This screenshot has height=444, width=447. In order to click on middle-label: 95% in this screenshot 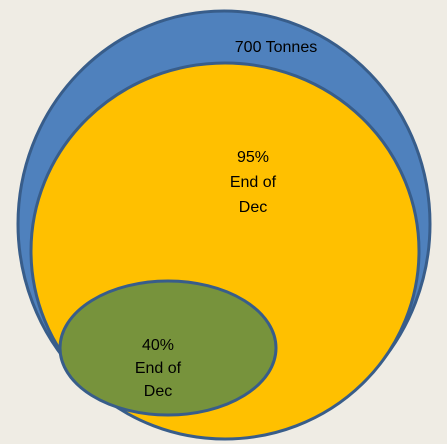, I will do `click(253, 157)`.